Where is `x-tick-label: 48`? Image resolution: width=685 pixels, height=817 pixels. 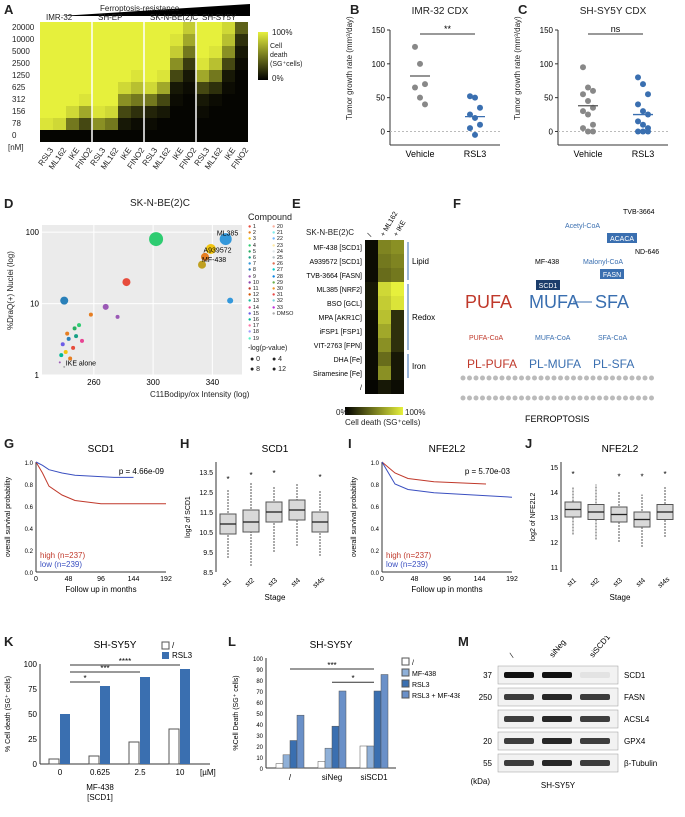
x-tick-label: 48 is located at coordinates (415, 579).